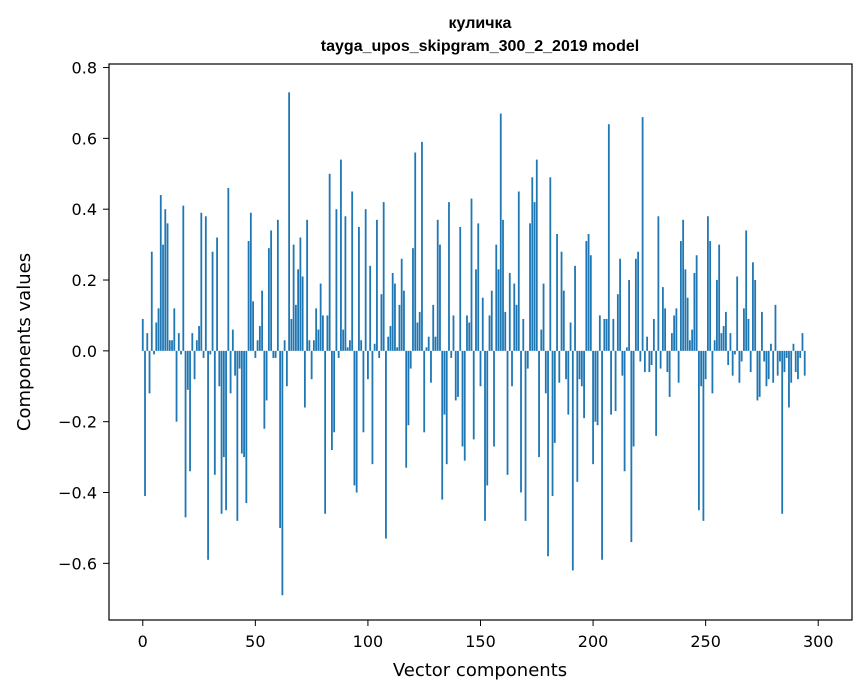 Image resolution: width=867 pixels, height=696 pixels. Describe the element at coordinates (480, 641) in the screenshot. I see `x-tick-label: 150` at that location.